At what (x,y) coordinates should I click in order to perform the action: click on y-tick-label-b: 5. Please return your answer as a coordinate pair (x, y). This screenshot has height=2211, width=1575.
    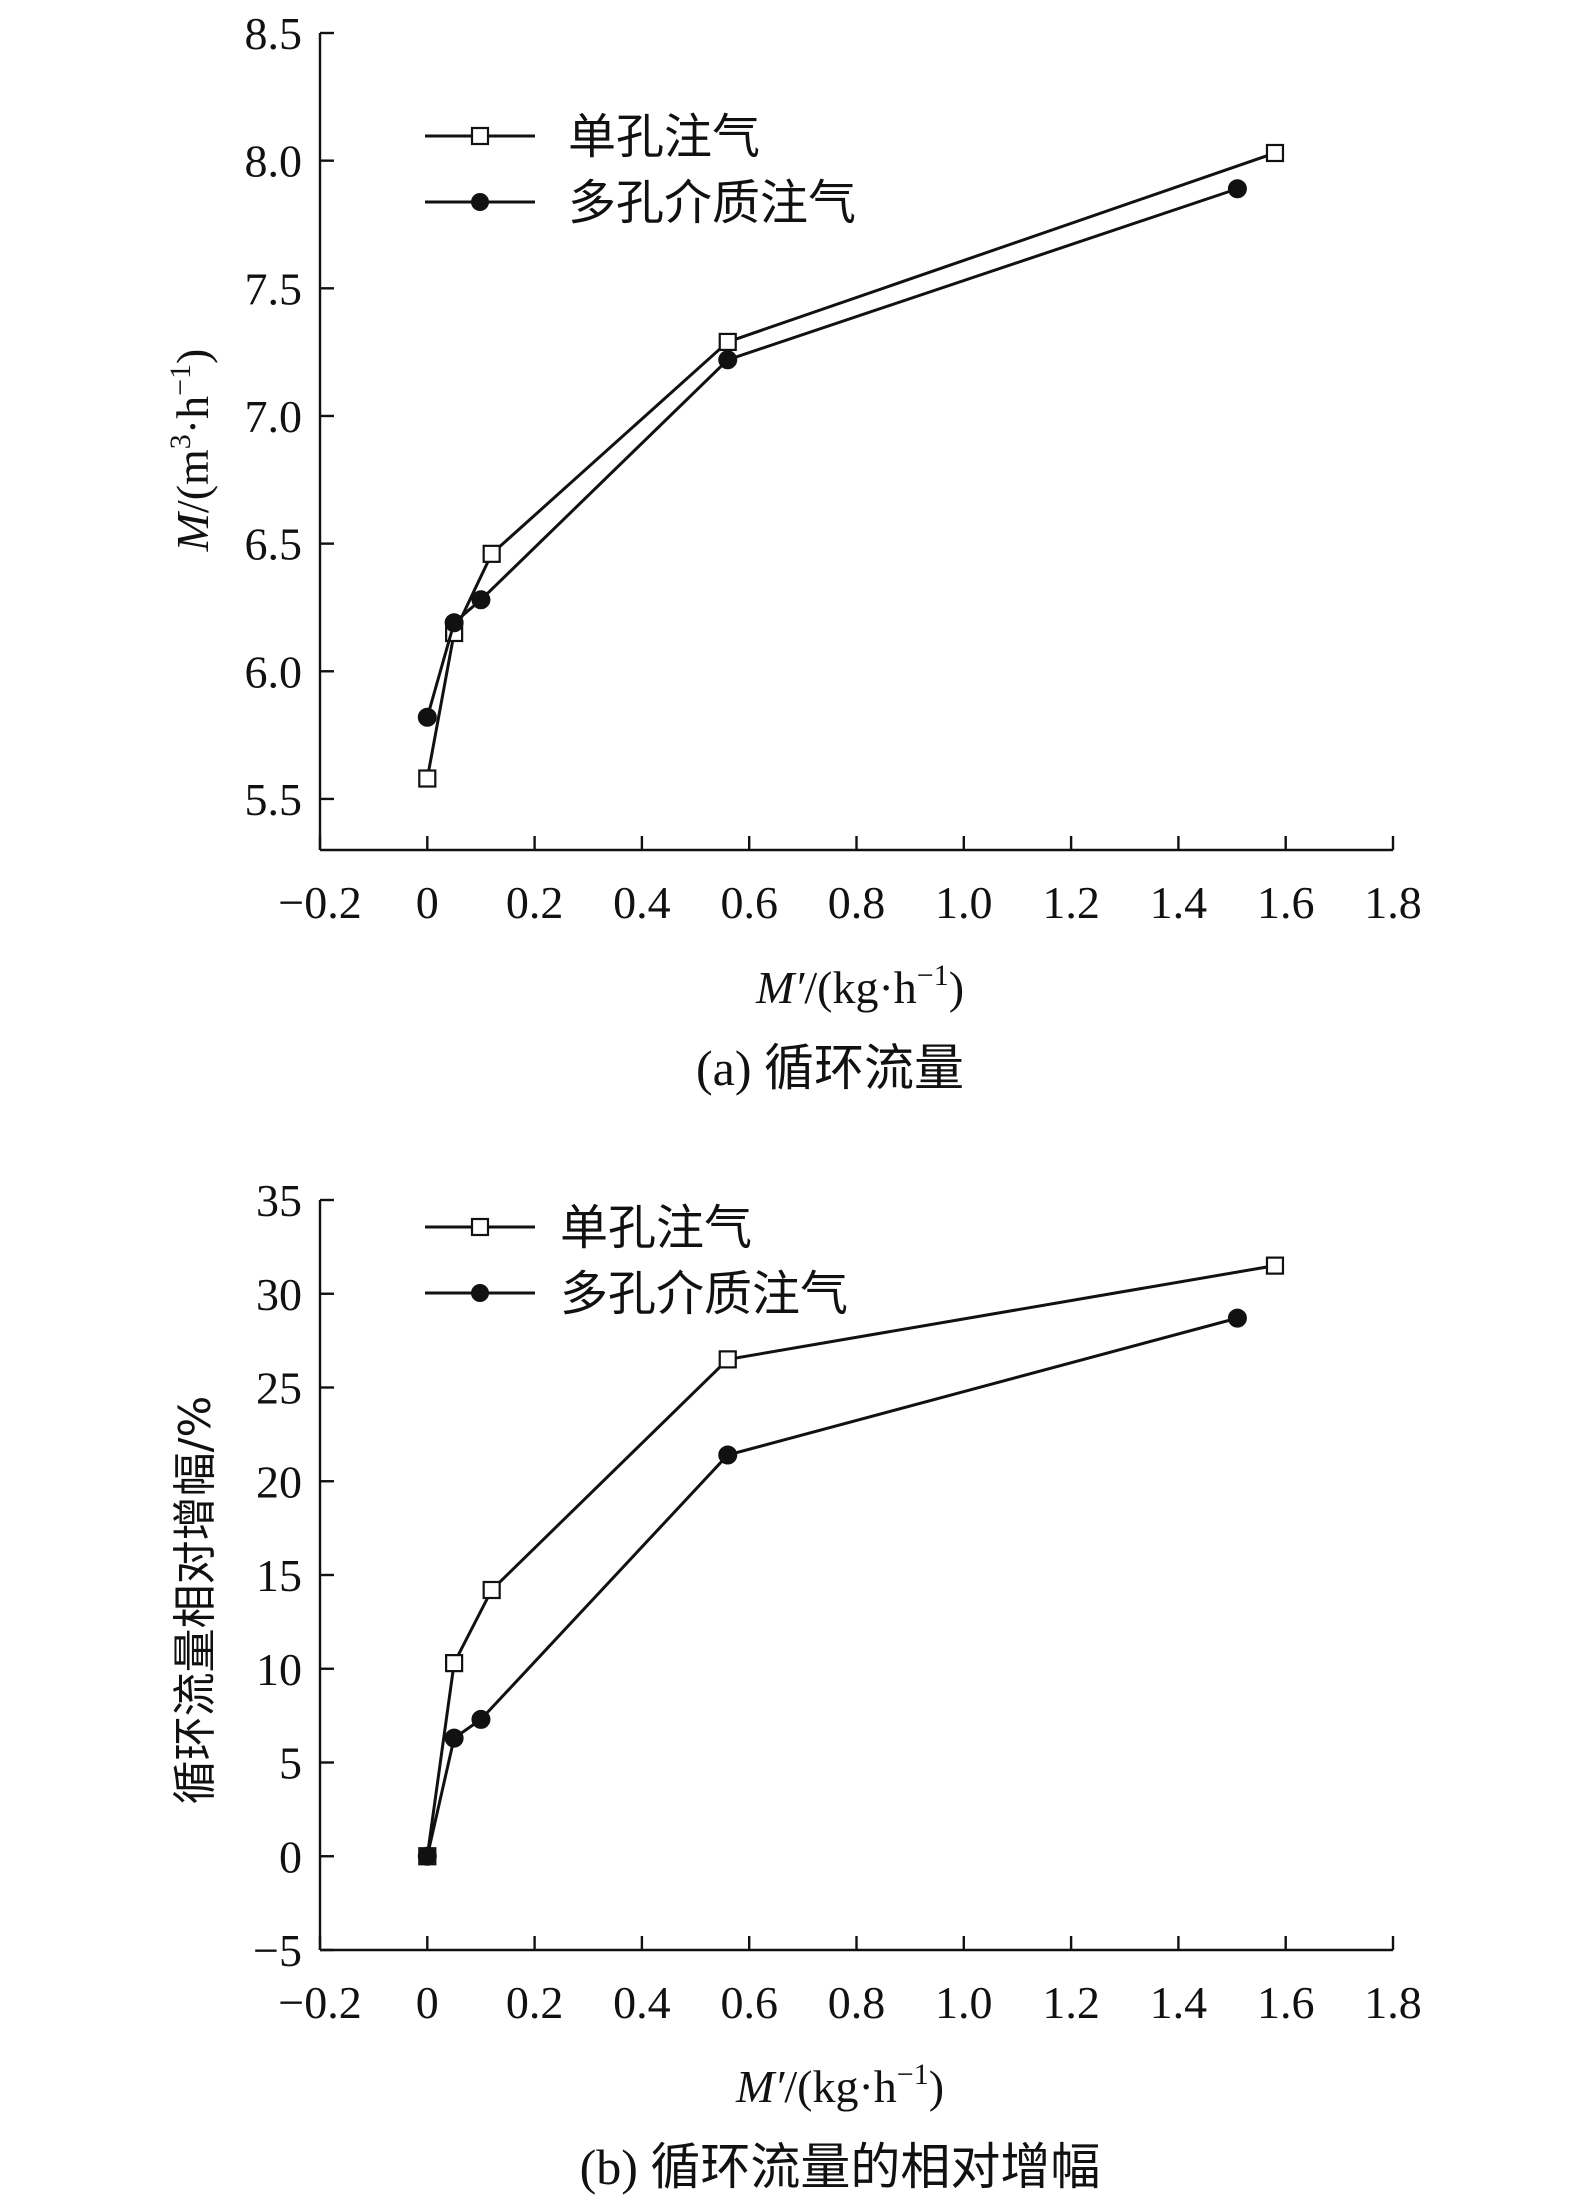
    Looking at the image, I should click on (290, 1763).